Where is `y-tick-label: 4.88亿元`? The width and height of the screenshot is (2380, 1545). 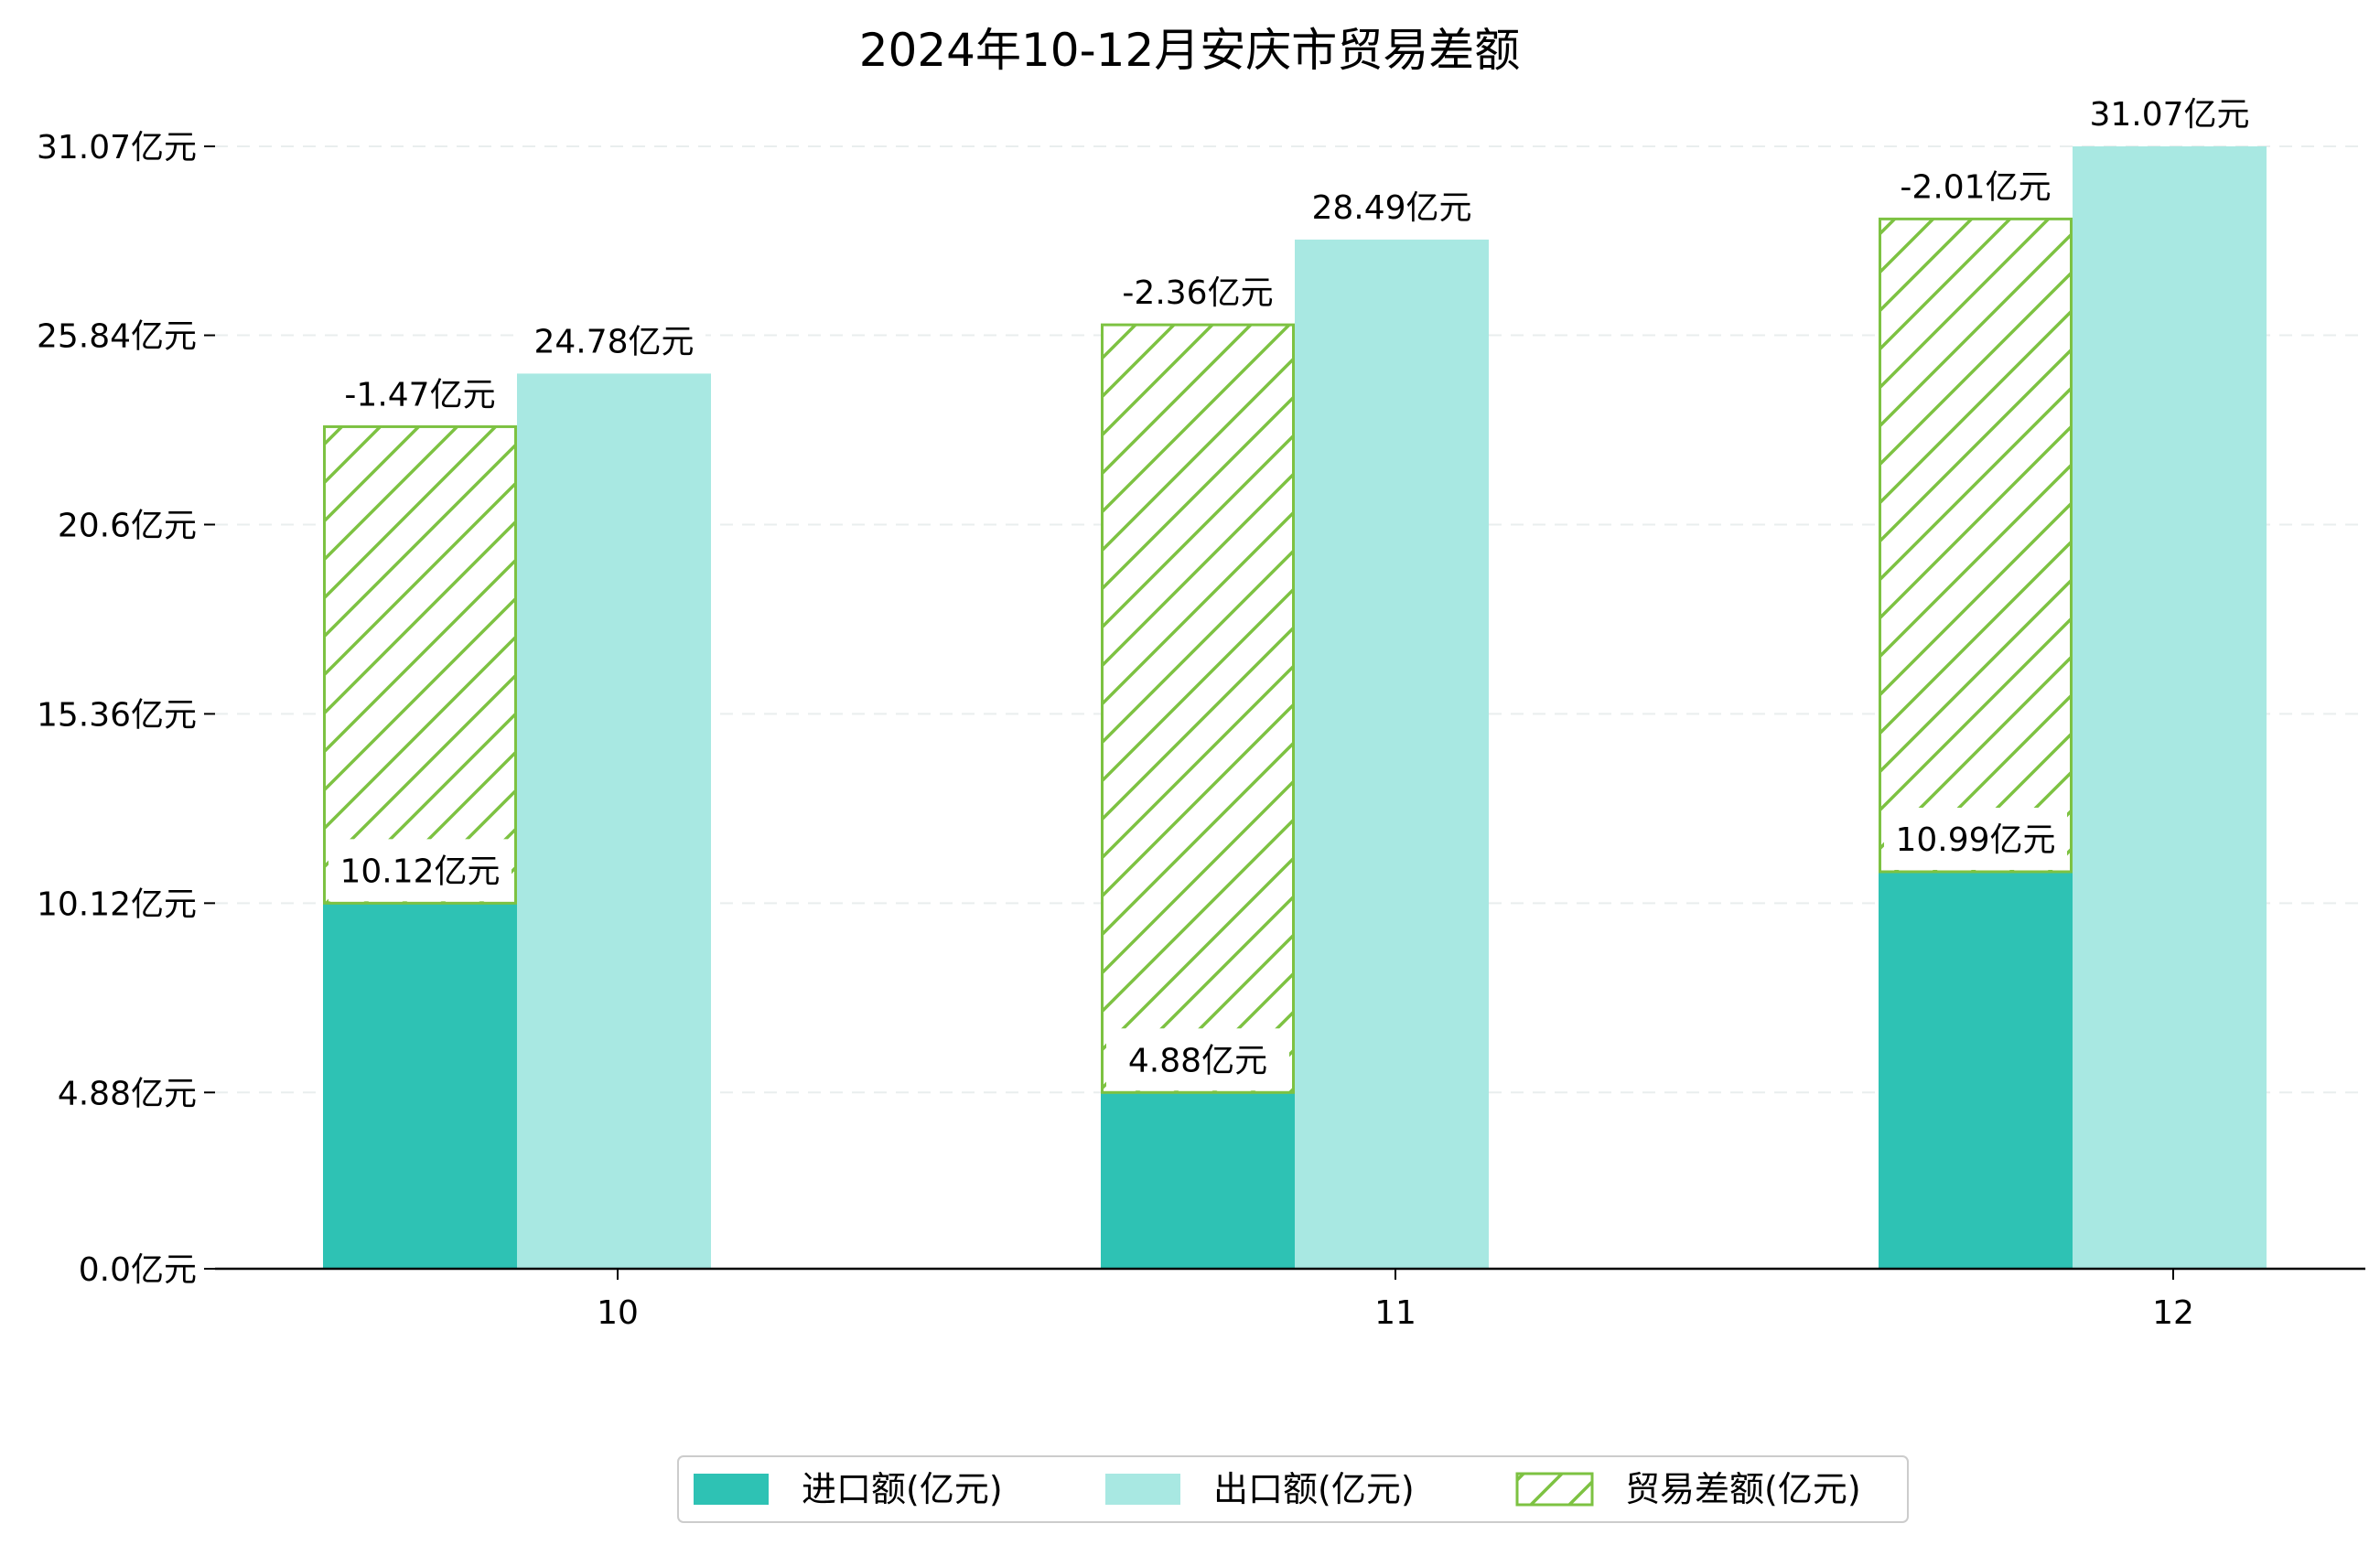
y-tick-label: 4.88亿元 is located at coordinates (127, 1093).